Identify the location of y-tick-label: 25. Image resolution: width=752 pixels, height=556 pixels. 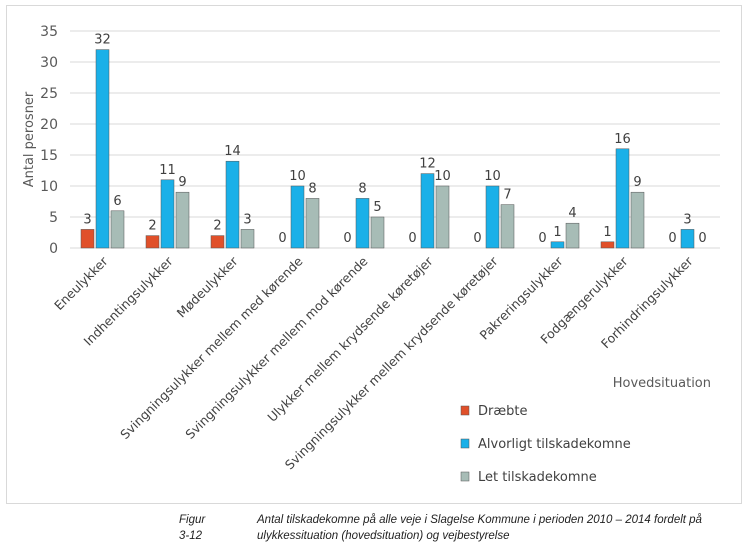
(49, 94).